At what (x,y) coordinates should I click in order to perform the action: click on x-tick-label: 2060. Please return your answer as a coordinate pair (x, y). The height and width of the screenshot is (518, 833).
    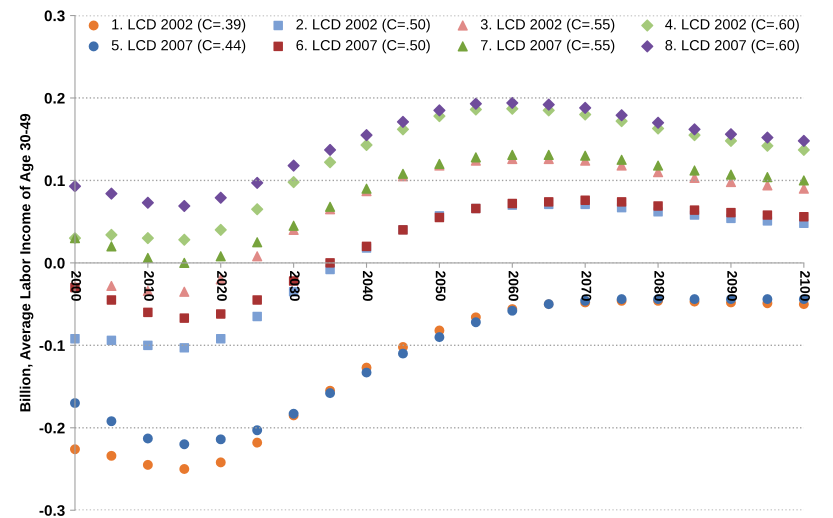
    Looking at the image, I should click on (513, 286).